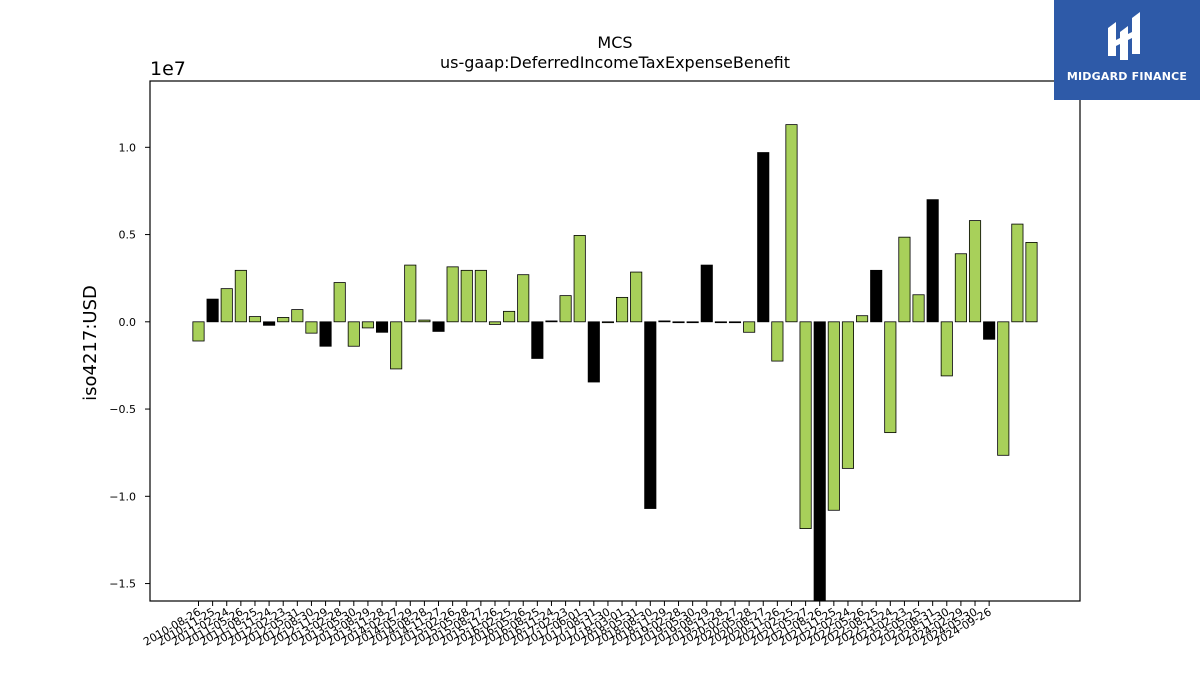  What do you see at coordinates (122, 584) in the screenshot?
I see `y-tick-label: −1.5` at bounding box center [122, 584].